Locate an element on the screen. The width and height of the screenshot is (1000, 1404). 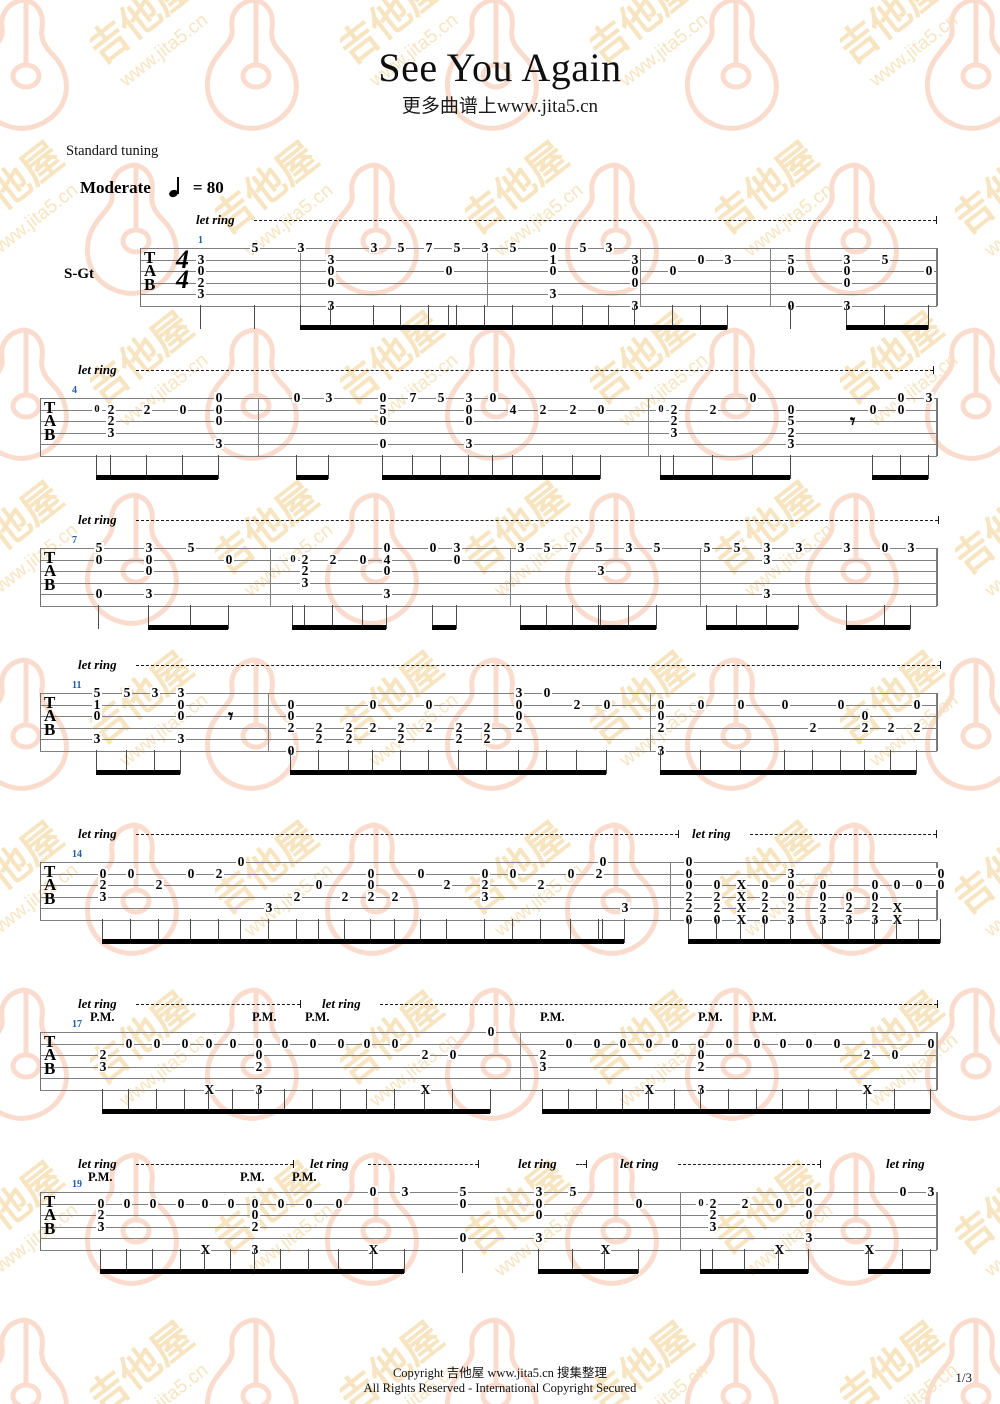
let-ring-marking: let ring is located at coordinates (97, 1003).